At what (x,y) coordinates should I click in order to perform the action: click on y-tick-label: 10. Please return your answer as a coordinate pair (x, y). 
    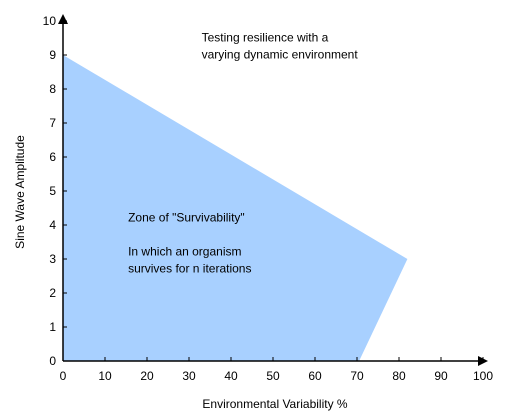
    Looking at the image, I should click on (50, 21).